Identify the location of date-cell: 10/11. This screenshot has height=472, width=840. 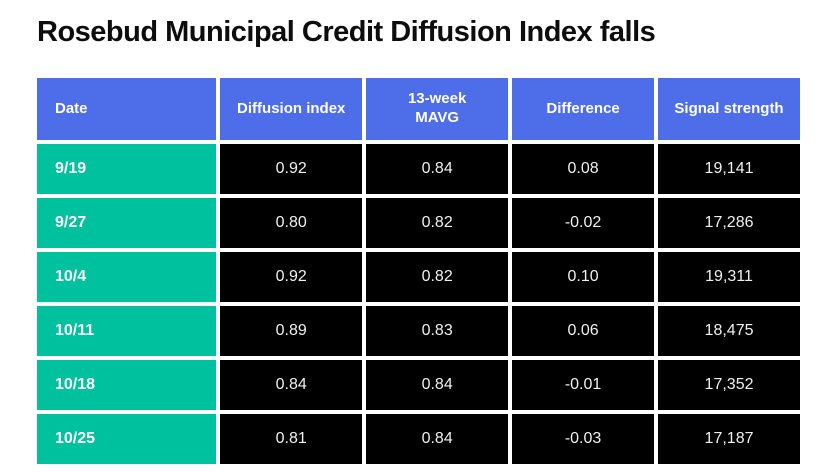
(127, 331).